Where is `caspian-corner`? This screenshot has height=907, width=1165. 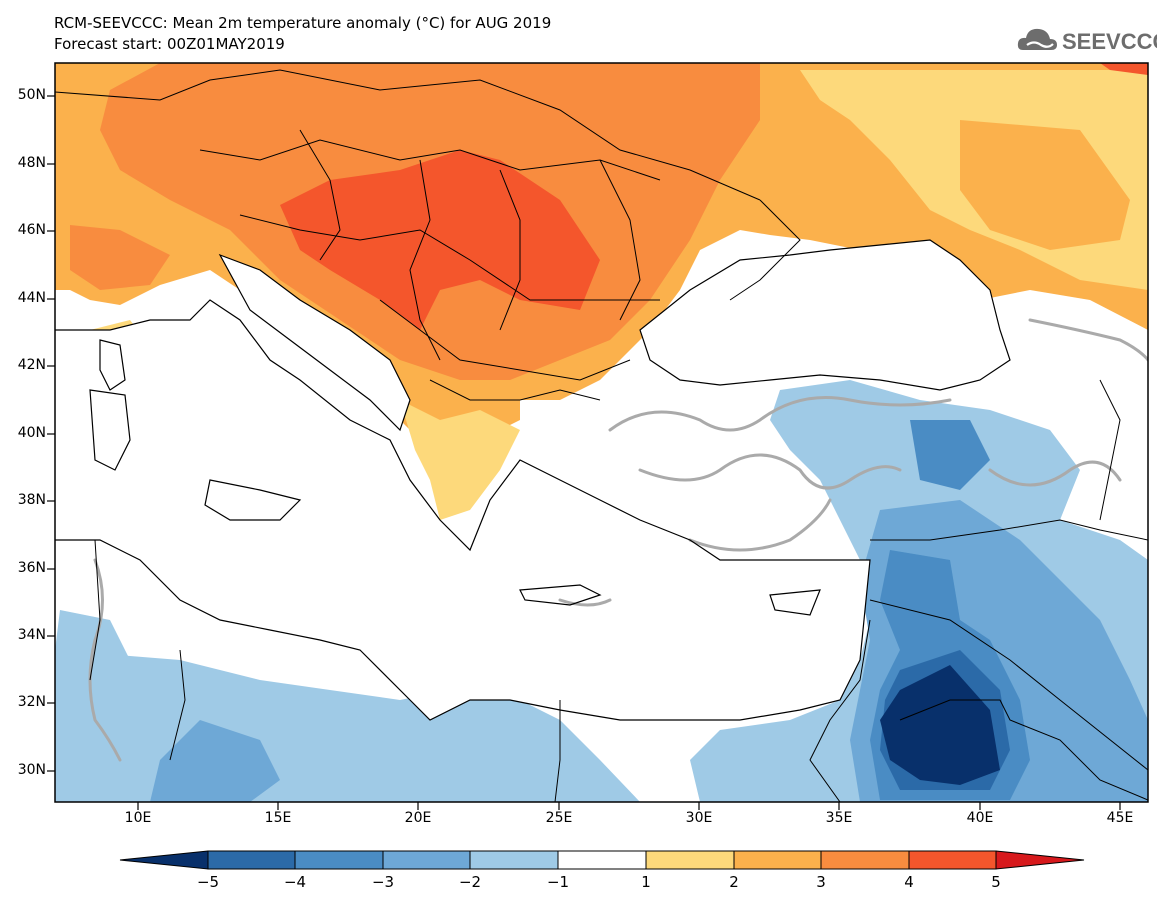 caspian-corner is located at coordinates (1134, 415).